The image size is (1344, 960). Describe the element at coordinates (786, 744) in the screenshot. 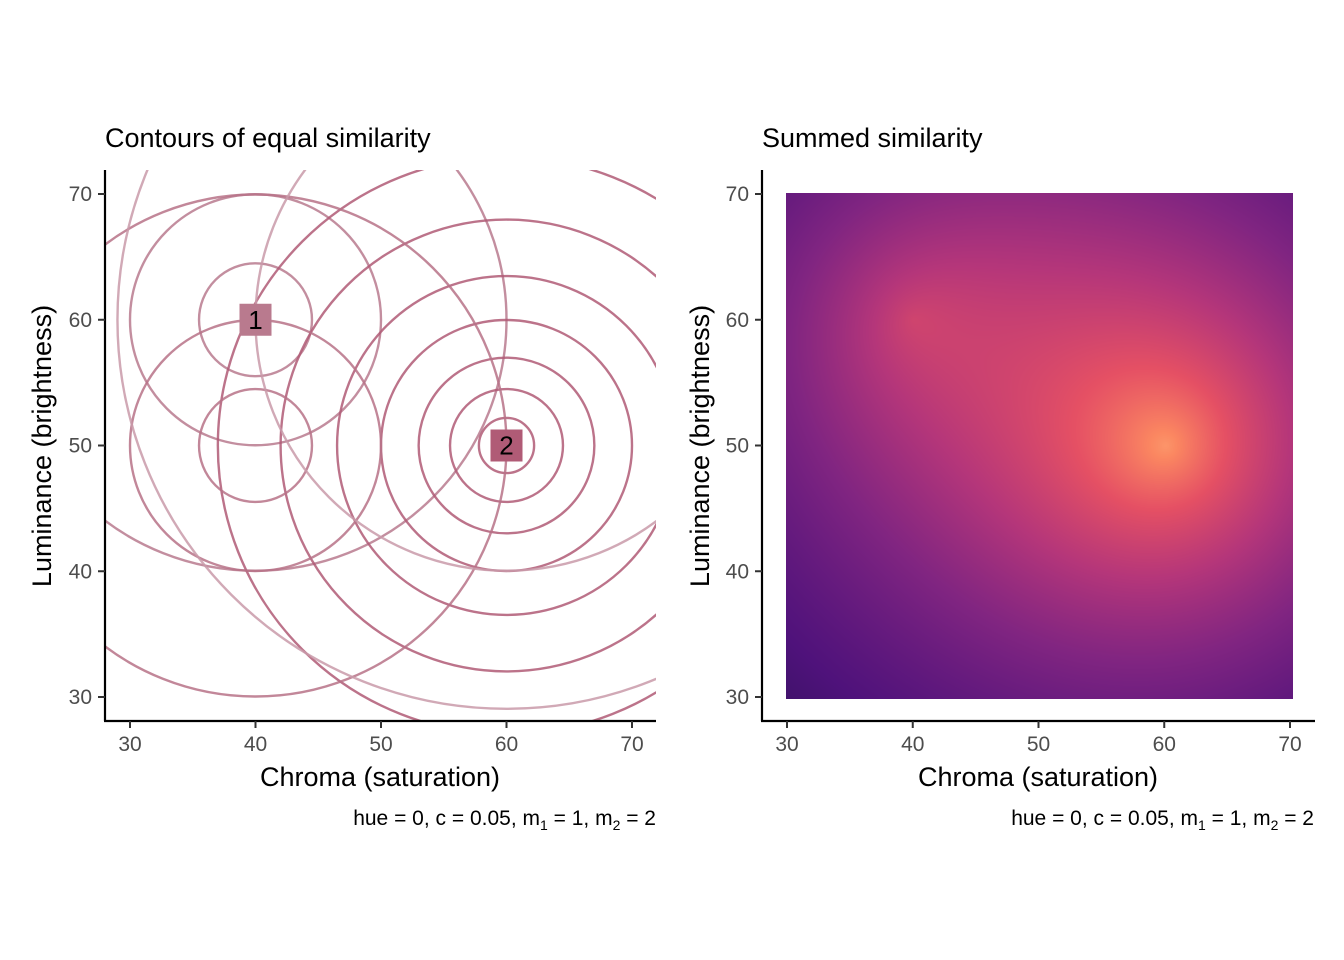

I see `right-x-tick-label-30: 30` at that location.